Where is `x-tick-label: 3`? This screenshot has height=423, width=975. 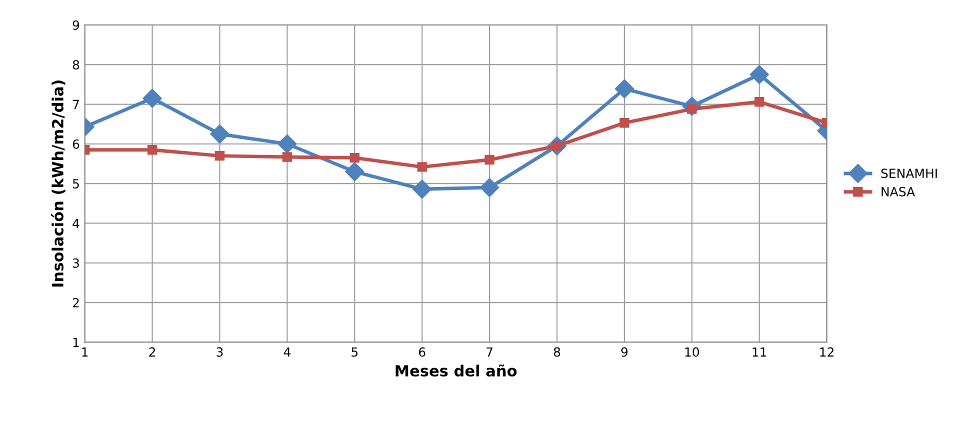 x-tick-label: 3 is located at coordinates (219, 352).